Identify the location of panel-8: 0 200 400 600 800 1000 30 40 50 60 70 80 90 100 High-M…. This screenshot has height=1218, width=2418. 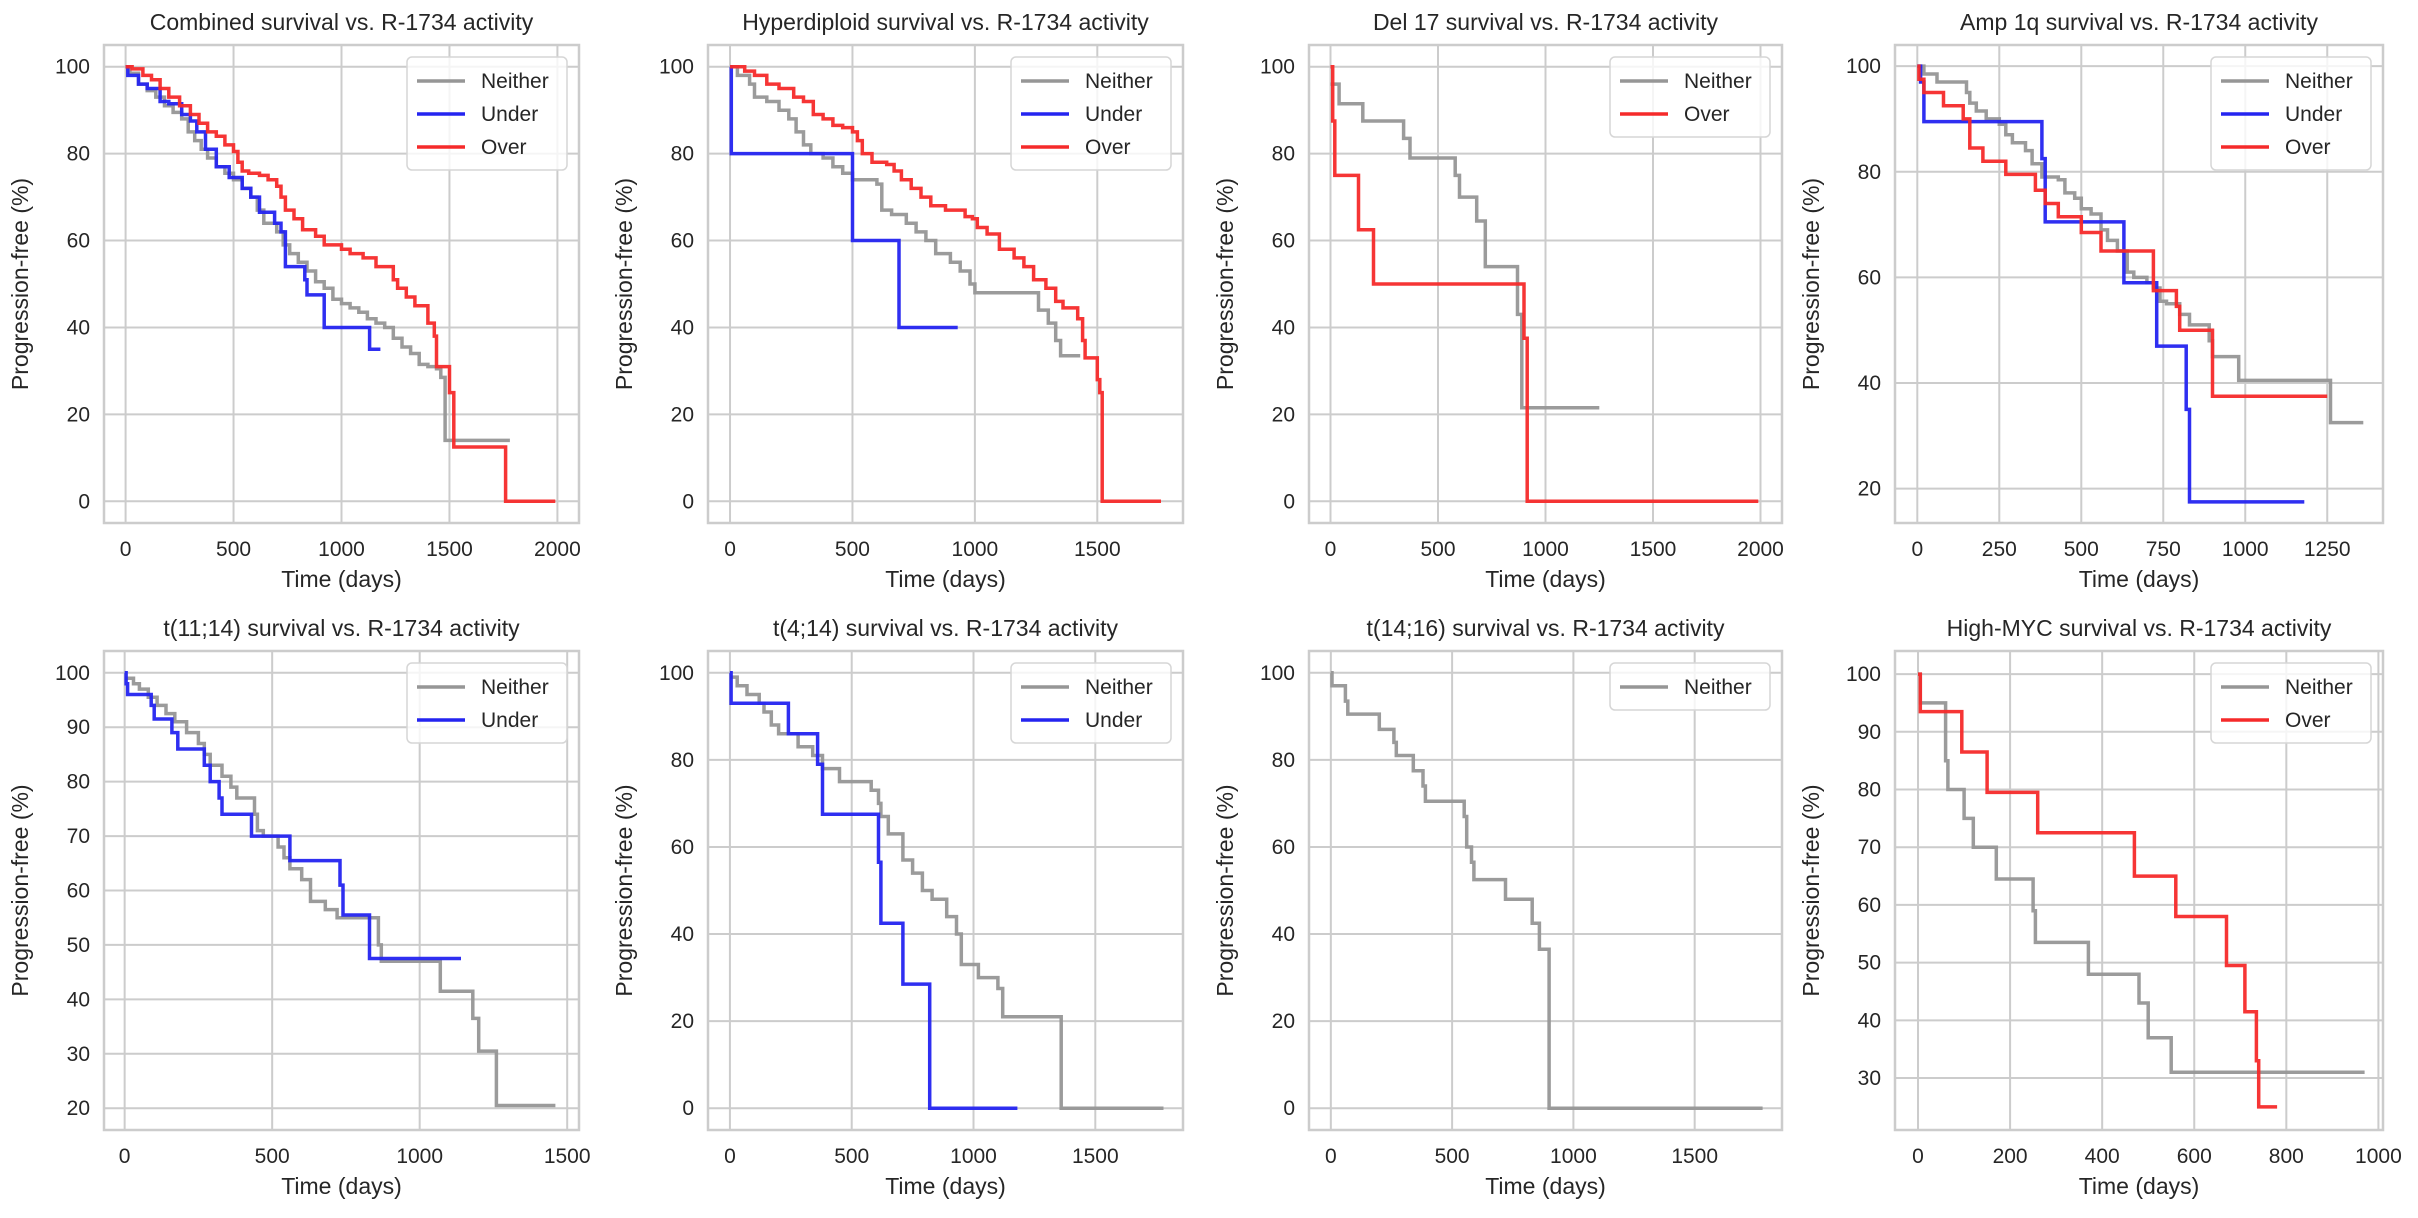
(2100, 907).